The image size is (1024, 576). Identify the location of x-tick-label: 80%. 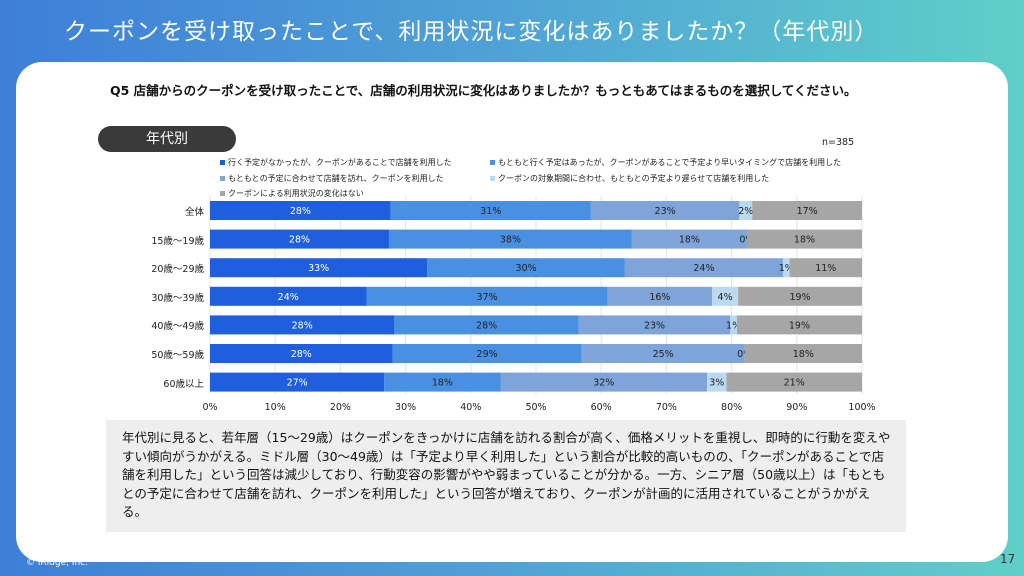
(731, 407).